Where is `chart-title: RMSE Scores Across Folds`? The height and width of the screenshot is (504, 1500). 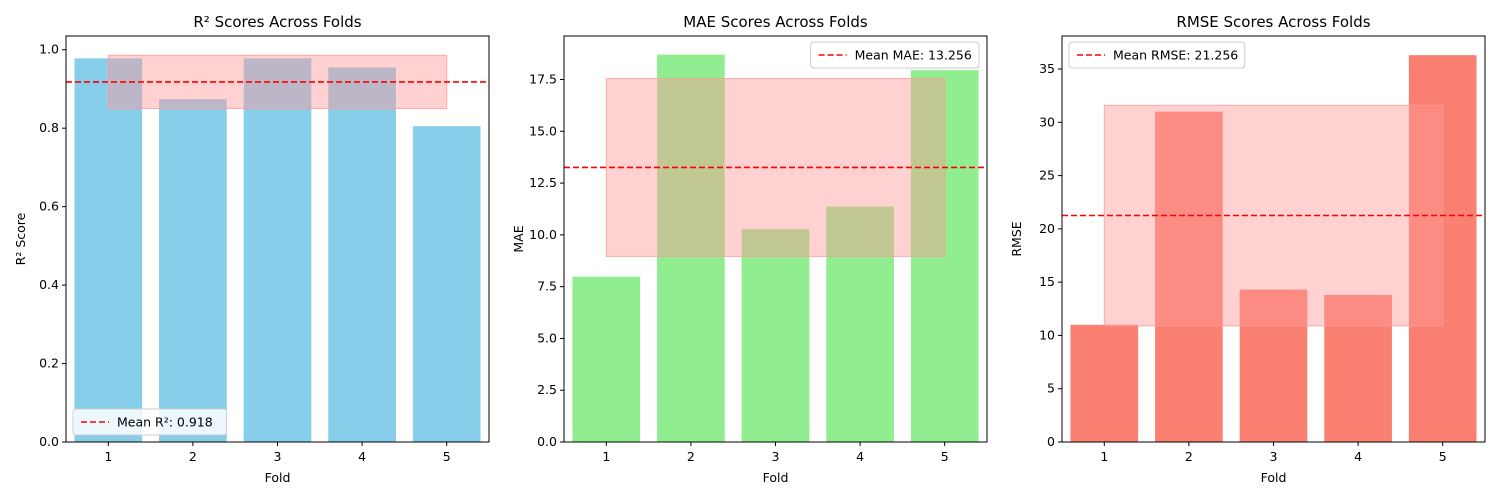 chart-title: RMSE Scores Across Folds is located at coordinates (1273, 22).